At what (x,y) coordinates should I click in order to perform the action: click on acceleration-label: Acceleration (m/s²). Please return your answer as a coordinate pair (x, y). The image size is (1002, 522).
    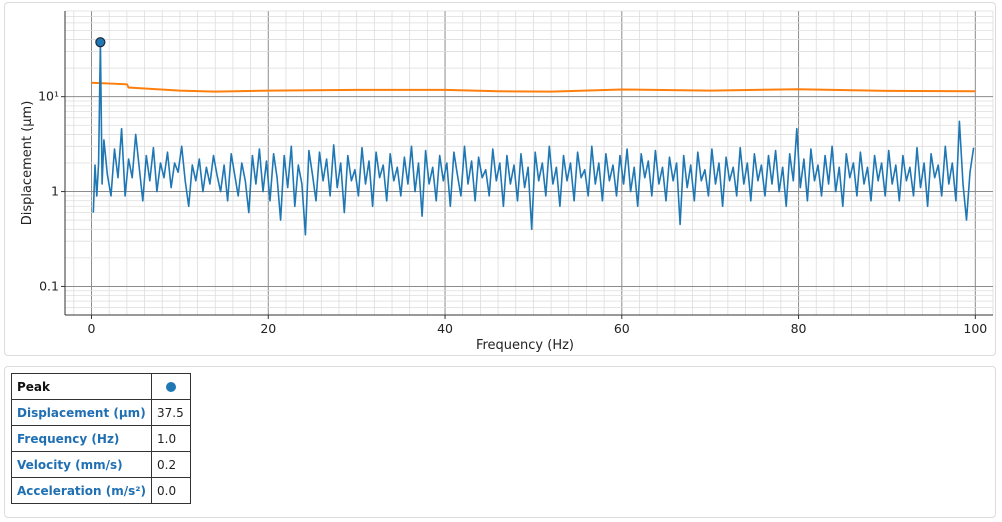
    Looking at the image, I should click on (81, 490).